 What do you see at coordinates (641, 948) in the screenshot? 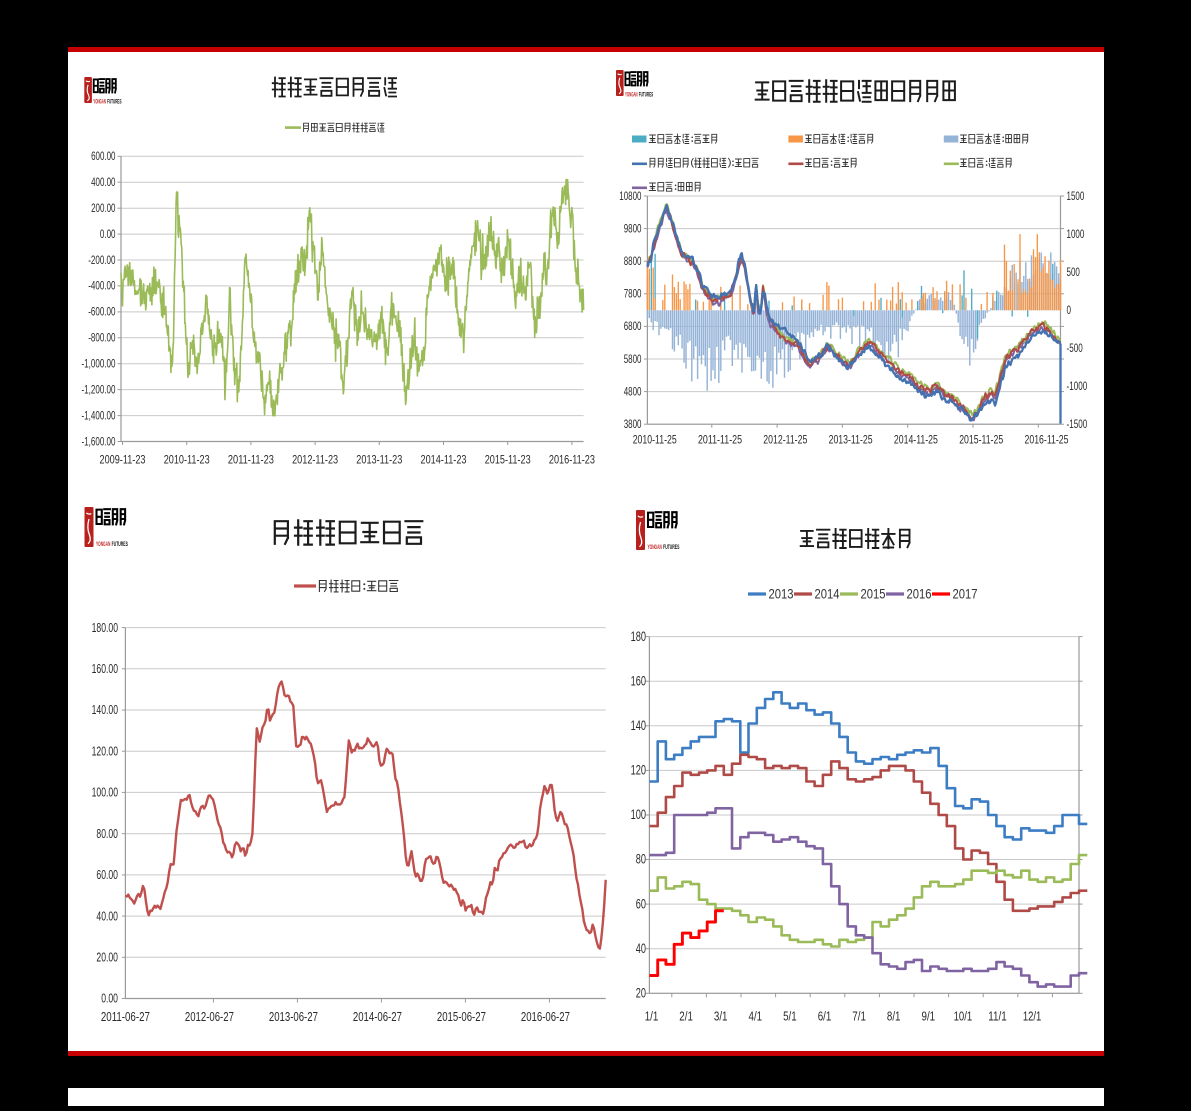
I see `svg-text: 40` at bounding box center [641, 948].